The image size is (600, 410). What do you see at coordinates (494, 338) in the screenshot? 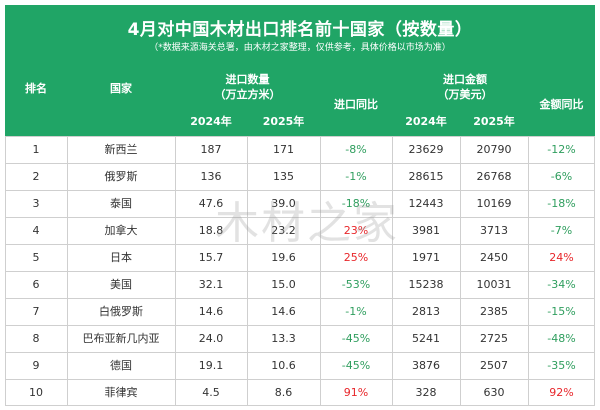
I see `cell-val2025: 2725` at bounding box center [494, 338].